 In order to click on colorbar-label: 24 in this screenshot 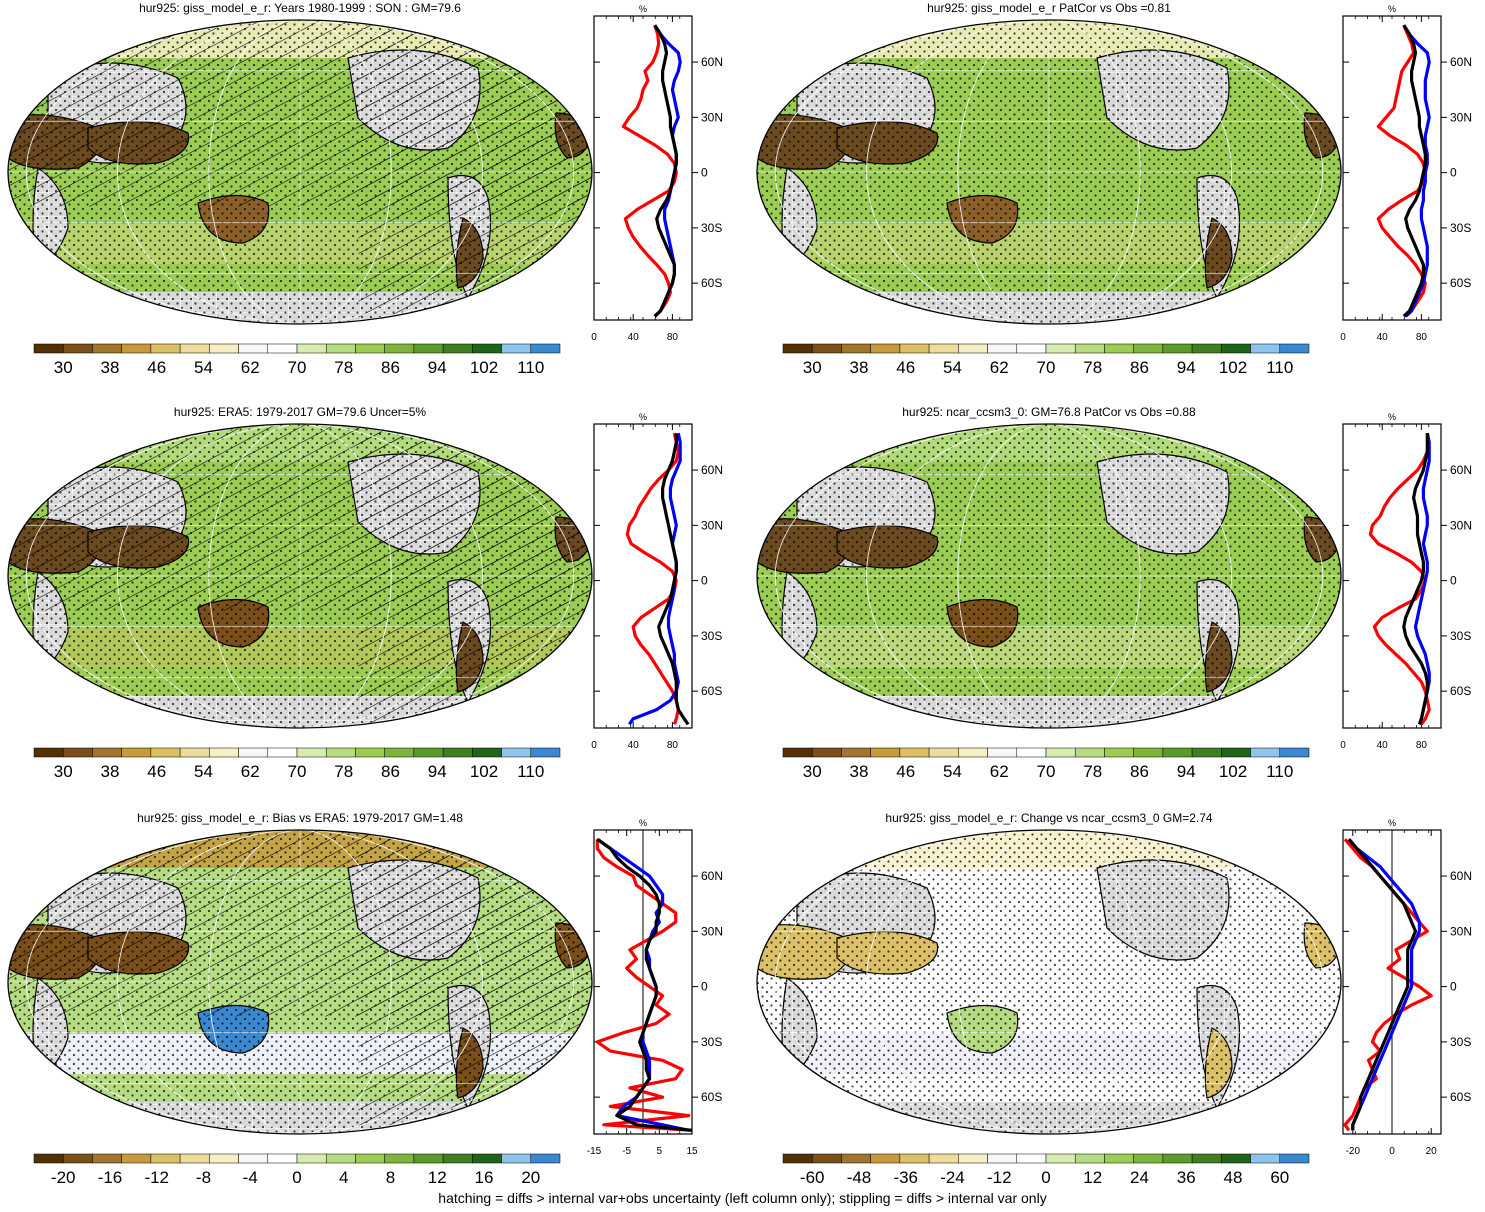, I will do `click(1139, 1177)`.